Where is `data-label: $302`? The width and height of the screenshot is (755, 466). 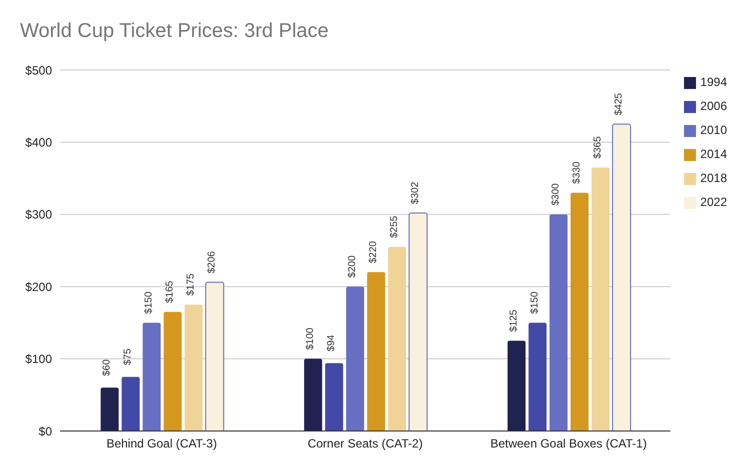
data-label: $302 is located at coordinates (416, 192).